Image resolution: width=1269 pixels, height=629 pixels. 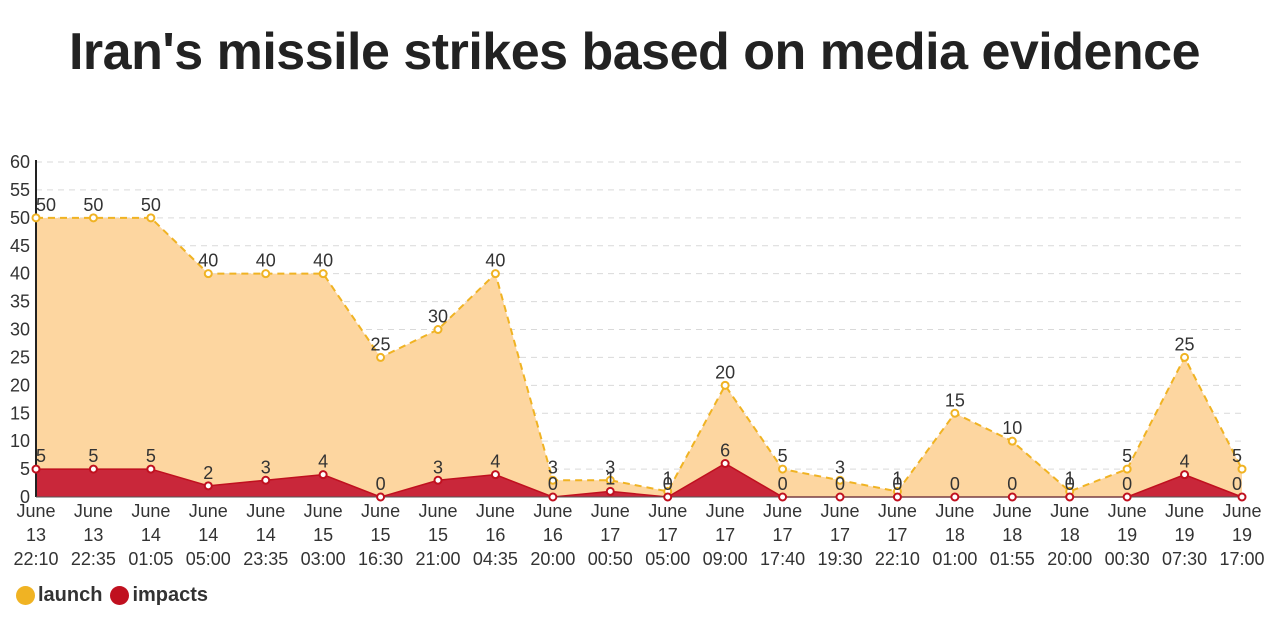 I want to click on data-label-impacts-2: 5, so click(x=151, y=456).